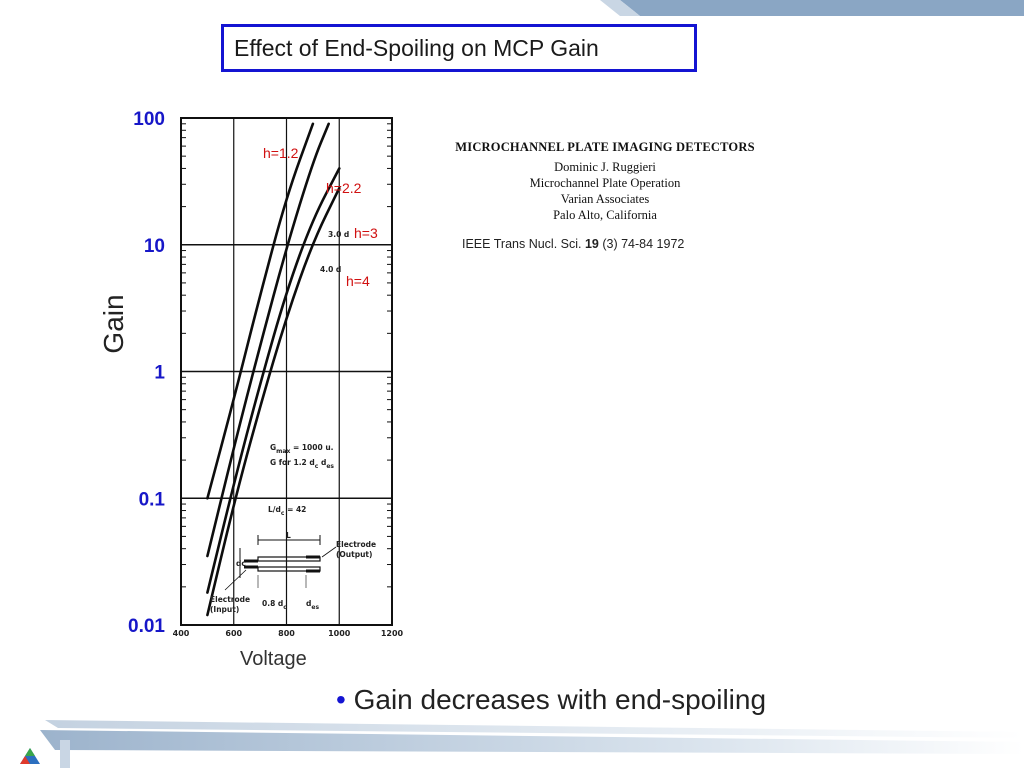 This screenshot has width=1024, height=768. I want to click on citation-post: (3) 74-84 1972, so click(641, 244).